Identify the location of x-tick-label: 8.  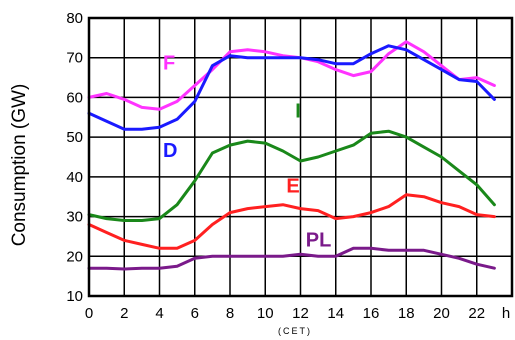
(230, 313).